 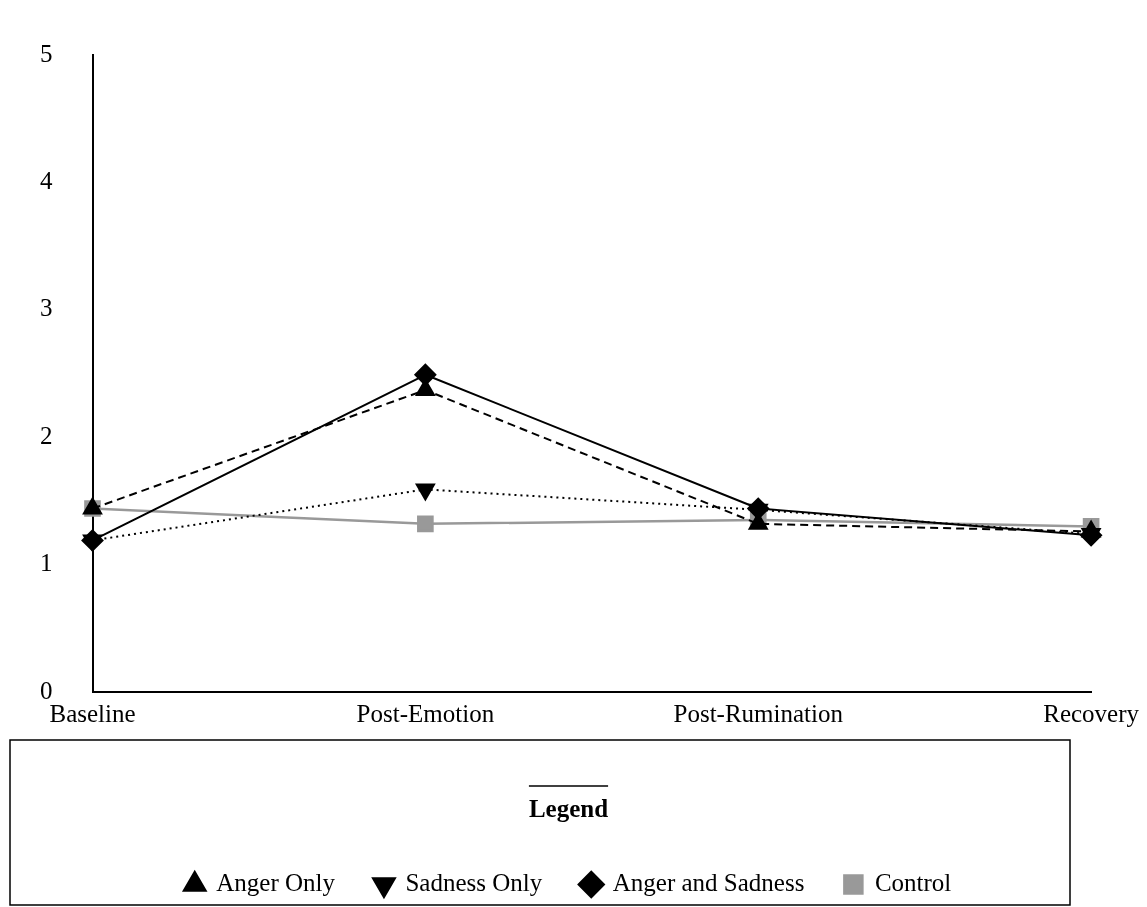 I want to click on legend-label: Control, so click(x=913, y=883).